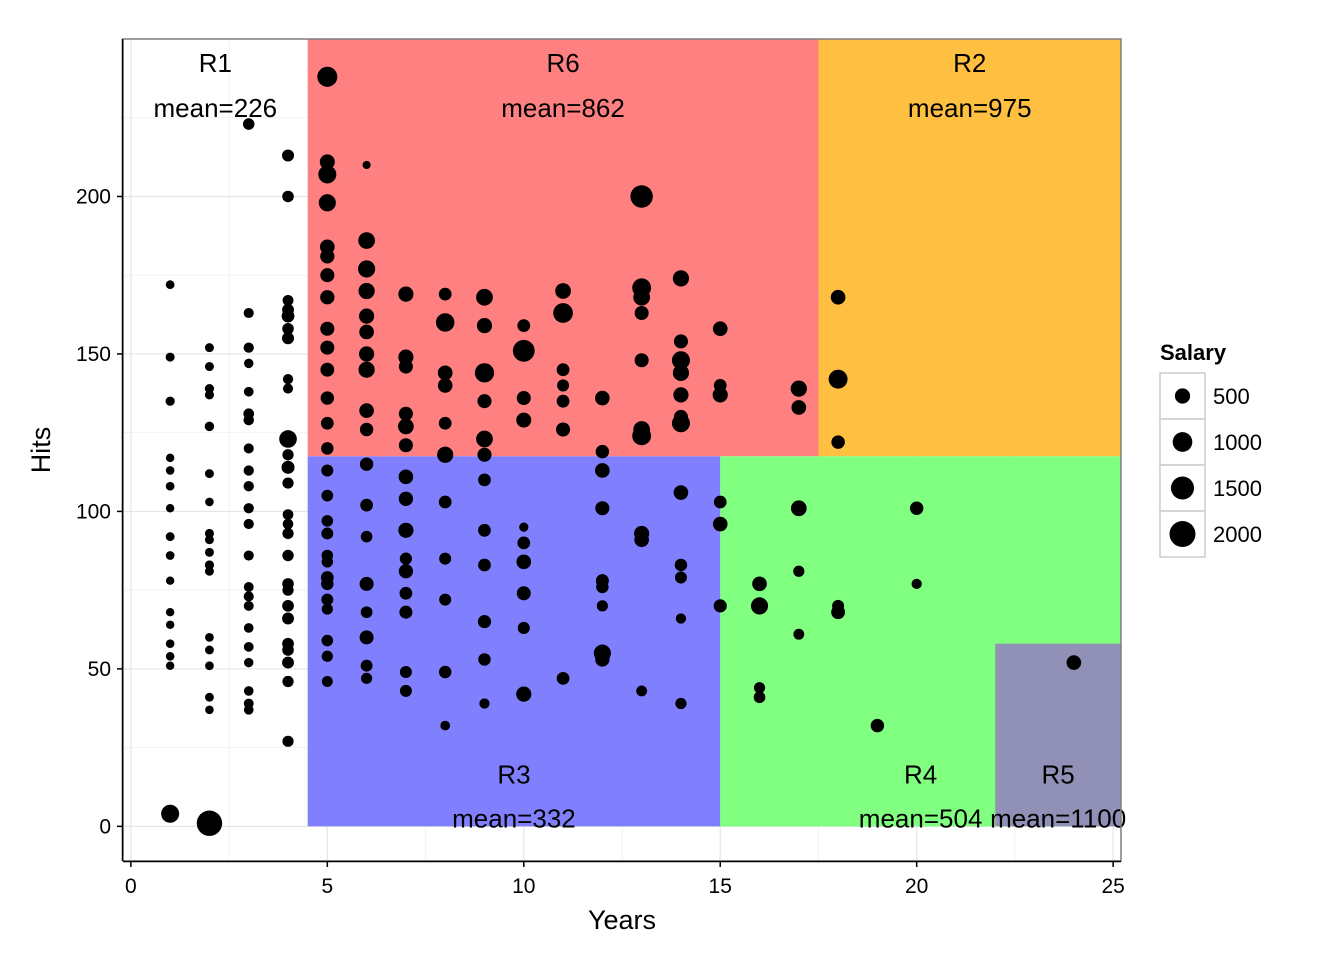  Describe the element at coordinates (1058, 735) in the screenshot. I see `region-r5` at that location.